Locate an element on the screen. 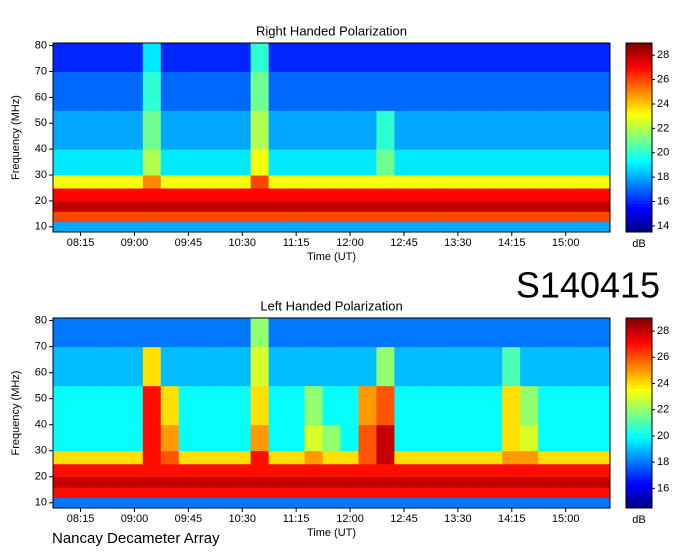 This screenshot has width=680, height=552. x-tick-label: 12:00 is located at coordinates (350, 519).